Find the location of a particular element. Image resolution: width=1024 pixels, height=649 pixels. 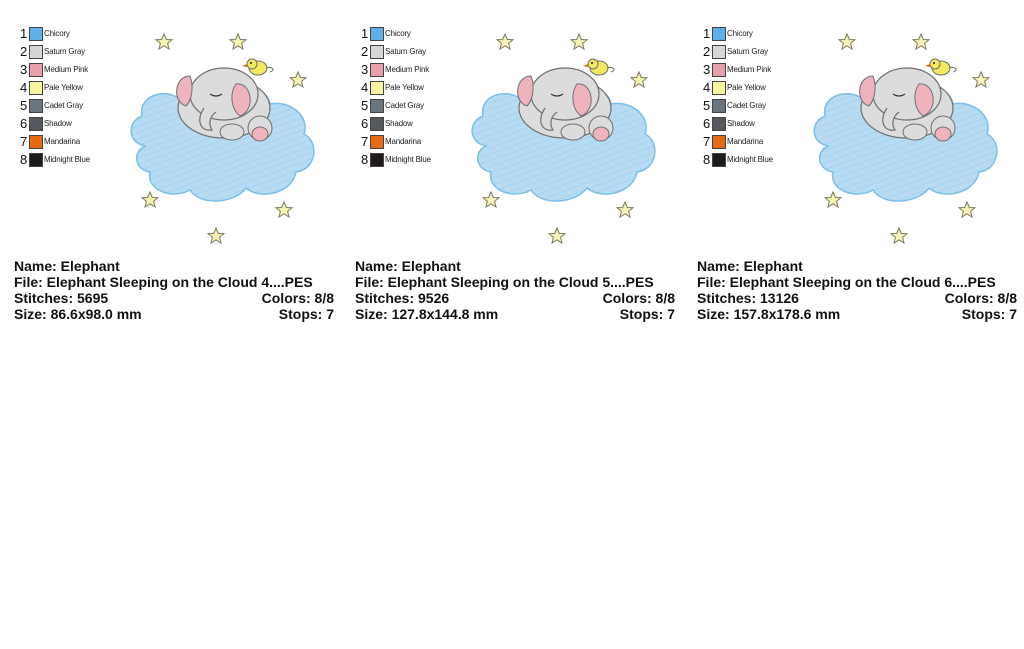

design-stitches: Stitches: 13126 is located at coordinates (748, 298).